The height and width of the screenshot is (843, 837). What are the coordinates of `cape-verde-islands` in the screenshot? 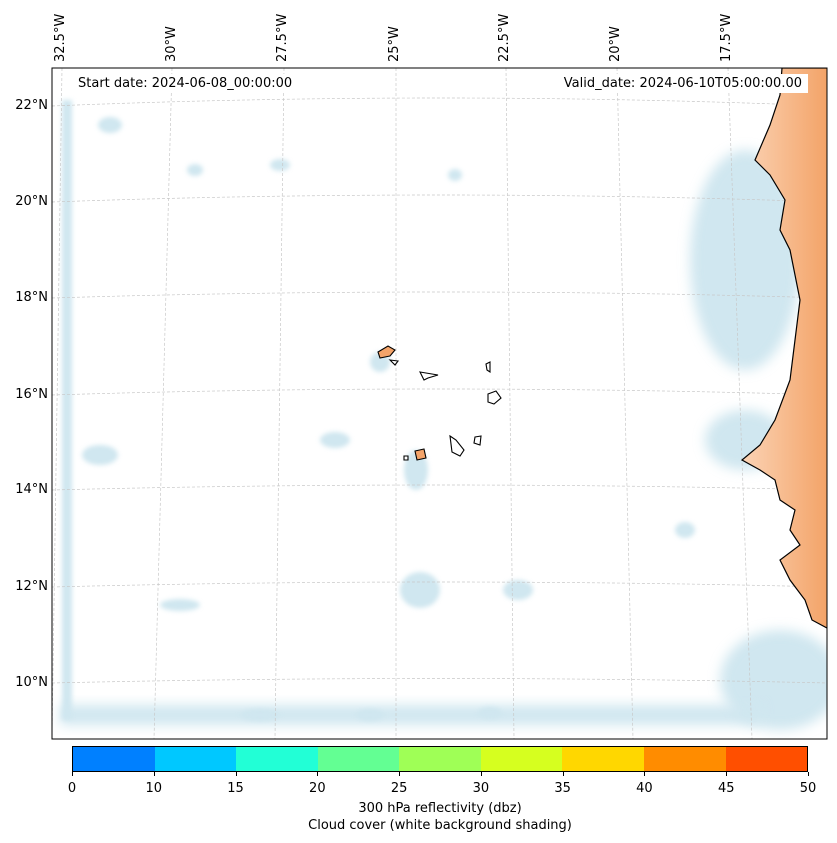 It's located at (439, 403).